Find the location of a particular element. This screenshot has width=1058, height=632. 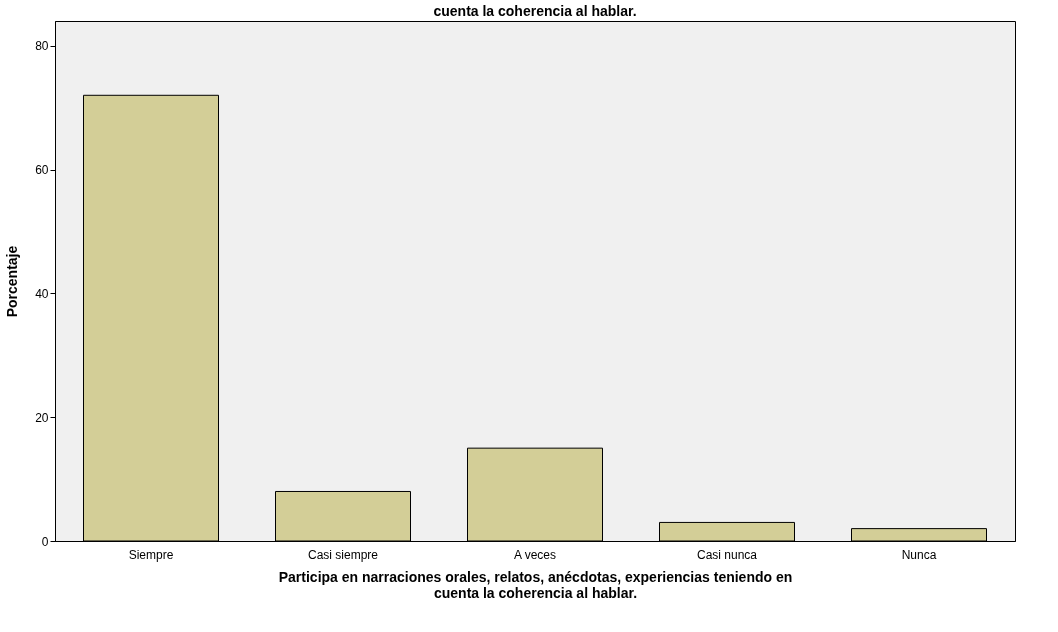

y-tick-label: 0 is located at coordinates (45, 541).